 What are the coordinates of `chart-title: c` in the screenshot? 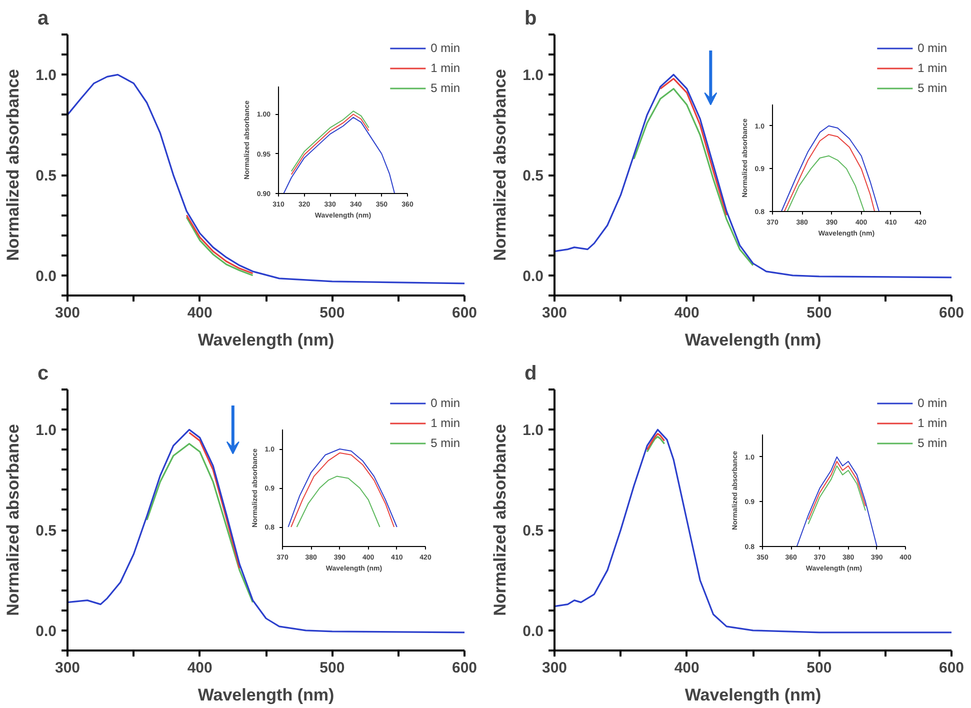 It's located at (43, 373).